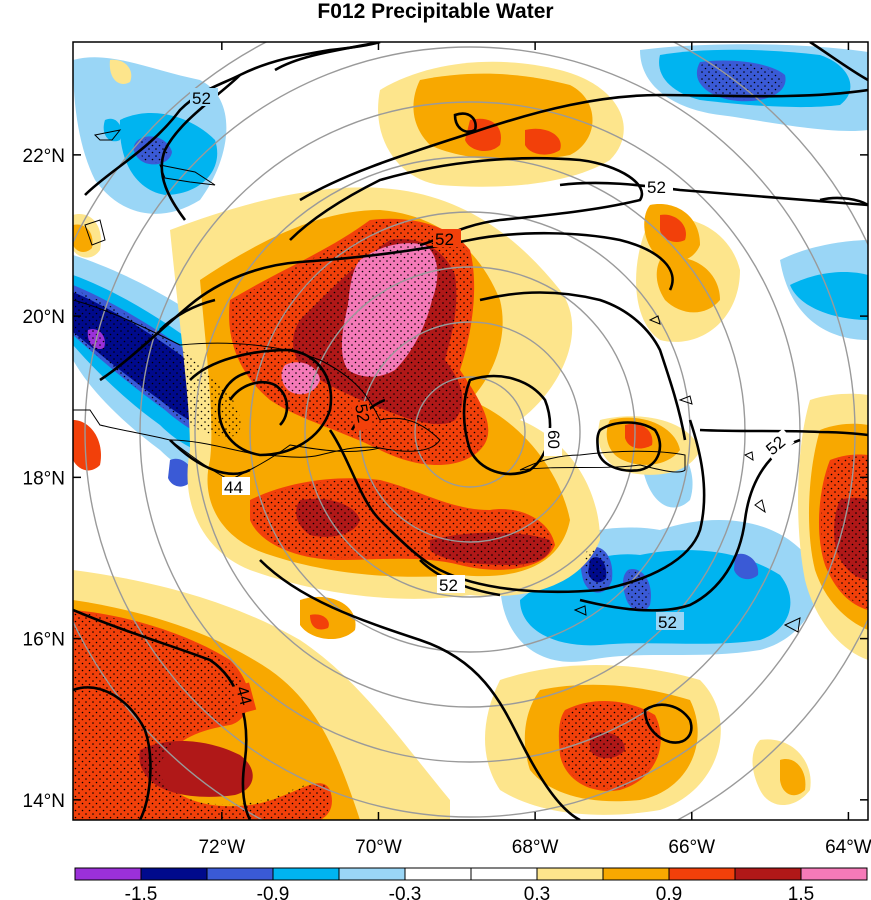 The width and height of the screenshot is (871, 900). I want to click on lat-tick-label: 20°N, so click(44, 317).